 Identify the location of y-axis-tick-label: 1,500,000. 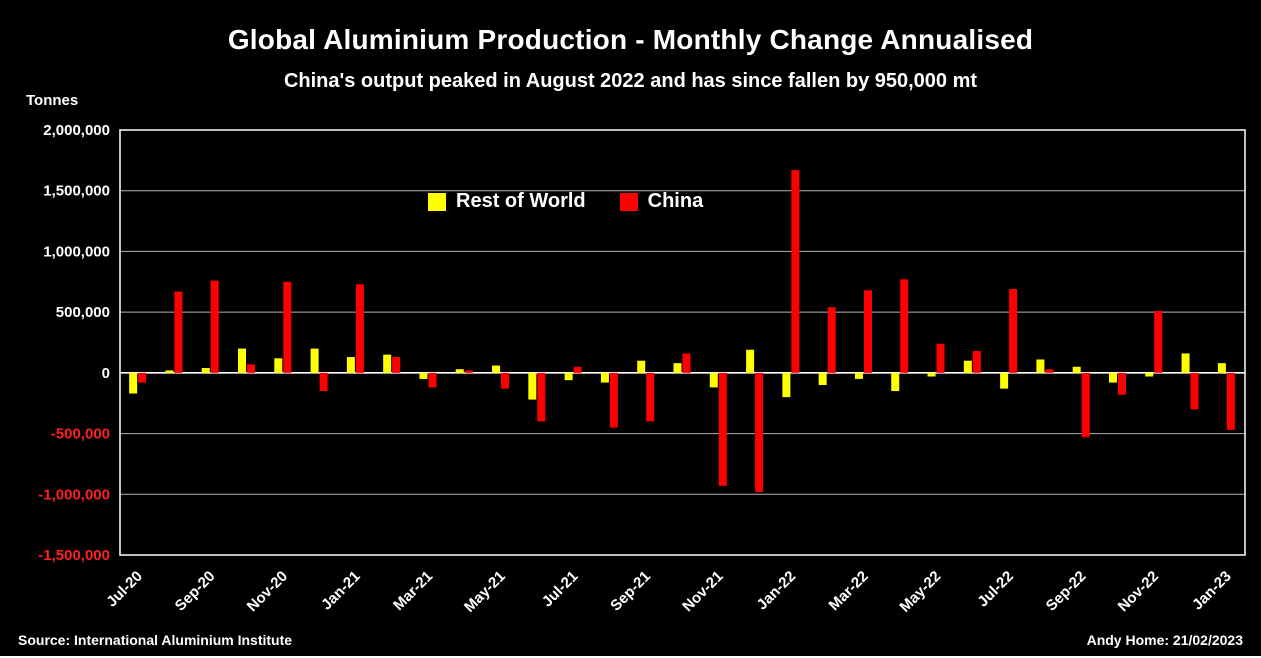
(76, 191).